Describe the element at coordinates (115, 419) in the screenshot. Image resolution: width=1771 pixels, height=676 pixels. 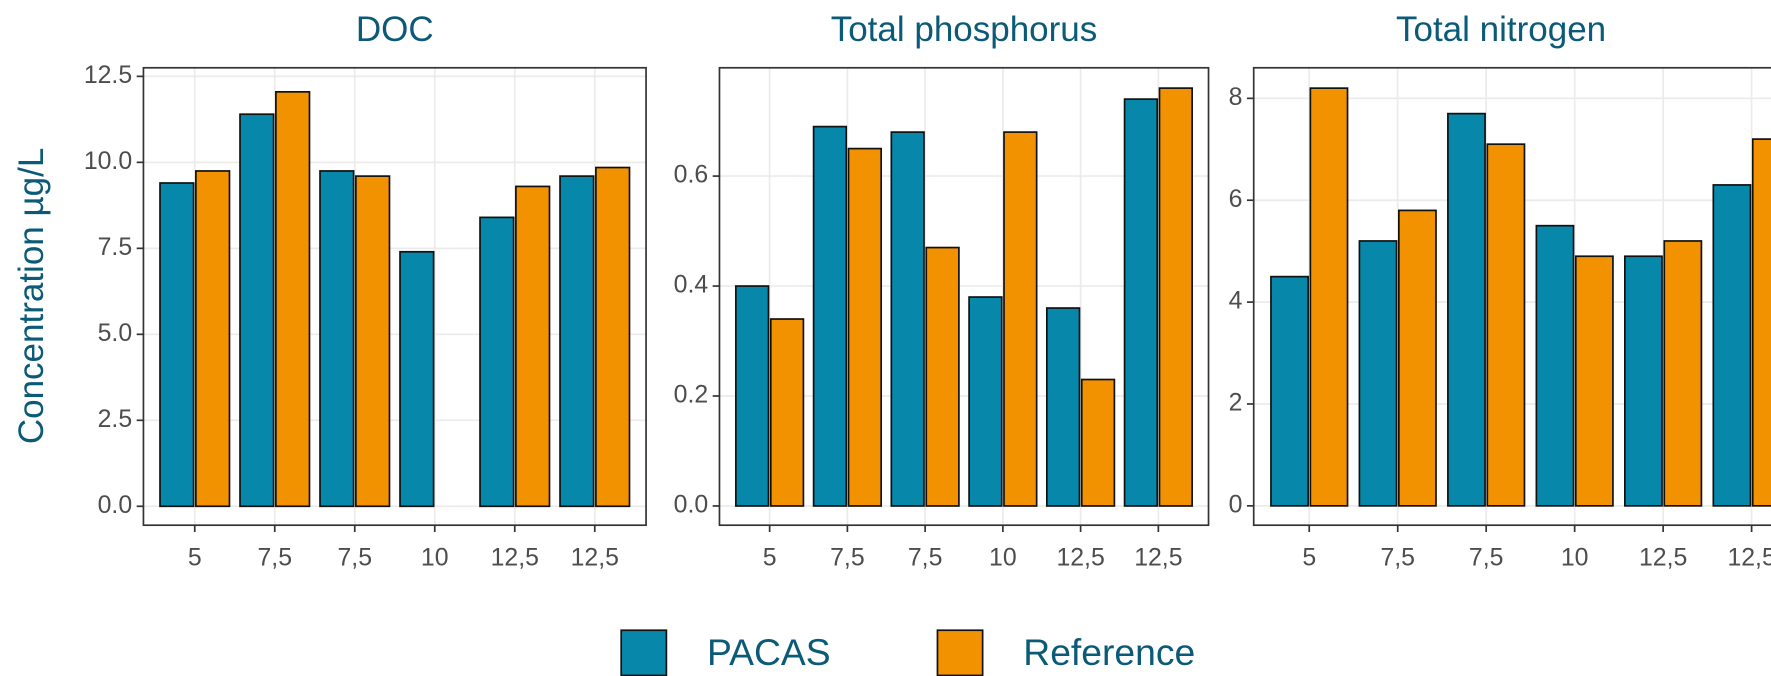
I see `y-tick-label: 2.5` at that location.